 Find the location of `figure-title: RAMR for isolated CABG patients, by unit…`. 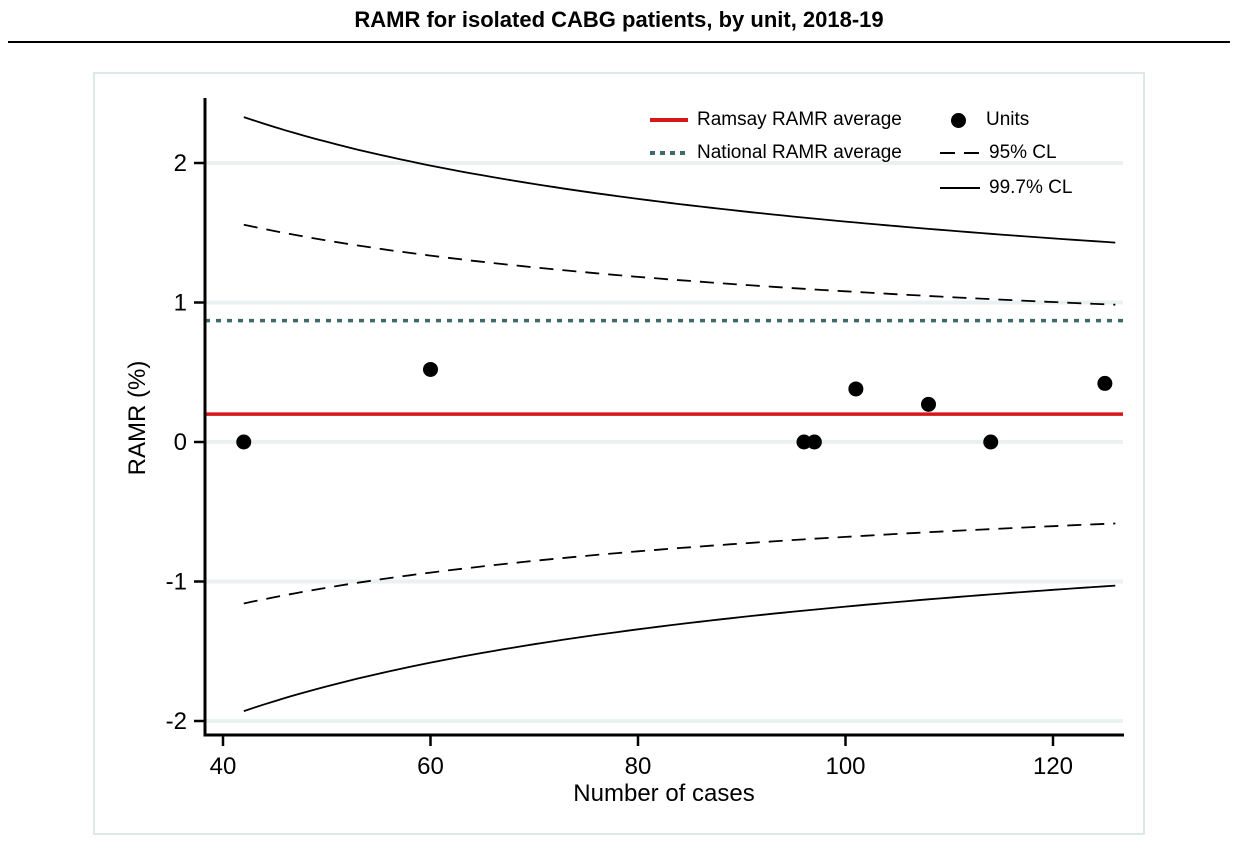

figure-title: RAMR for isolated CABG patients, by unit… is located at coordinates (619, 19).